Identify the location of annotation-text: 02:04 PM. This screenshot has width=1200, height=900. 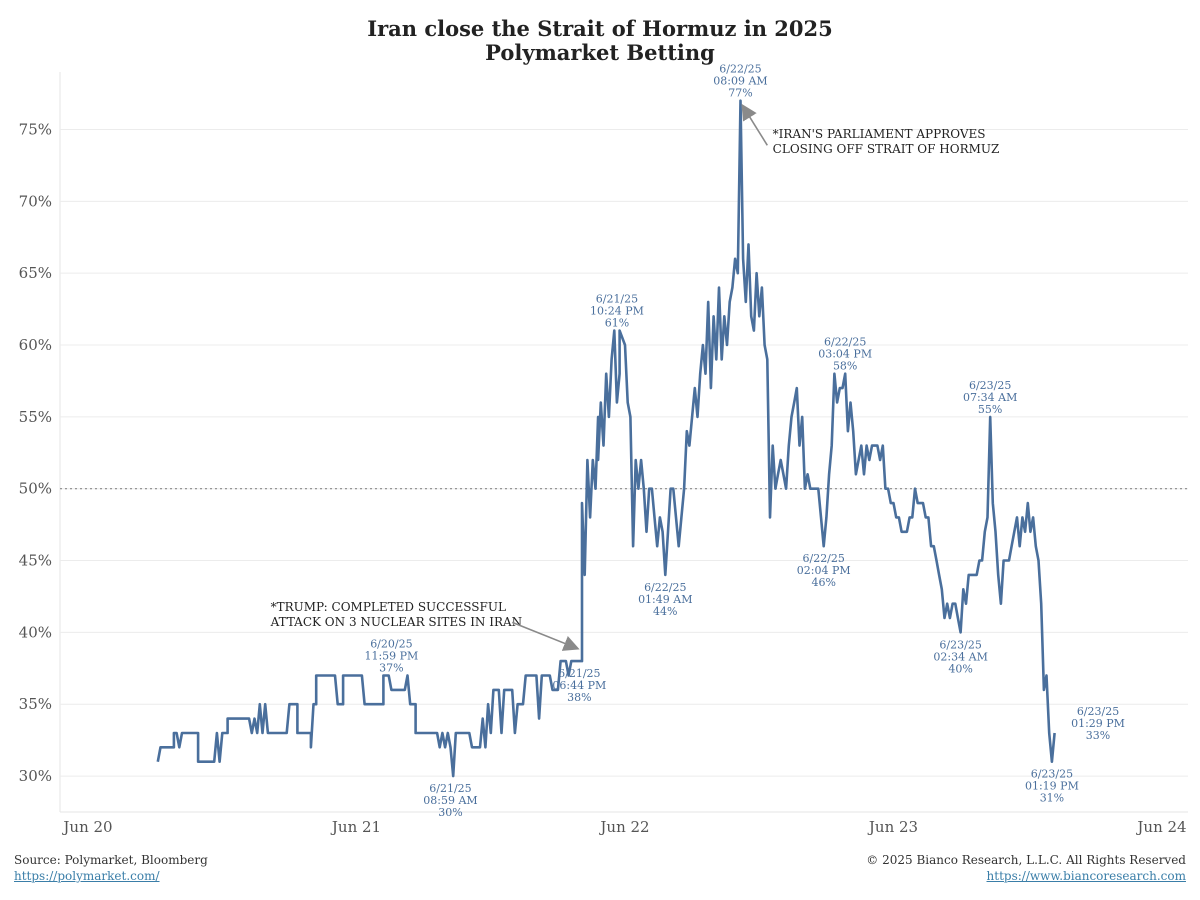
(824, 570).